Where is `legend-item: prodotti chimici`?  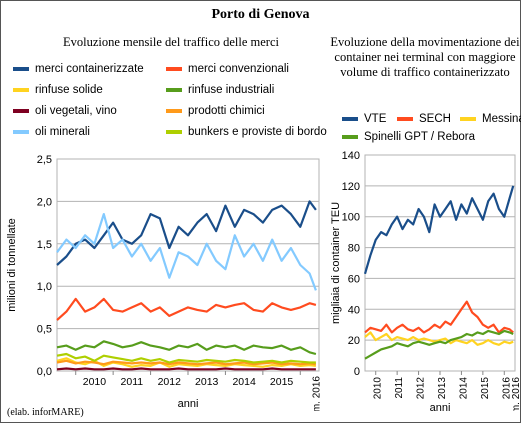 legend-item: prodotti chimici is located at coordinates (215, 111).